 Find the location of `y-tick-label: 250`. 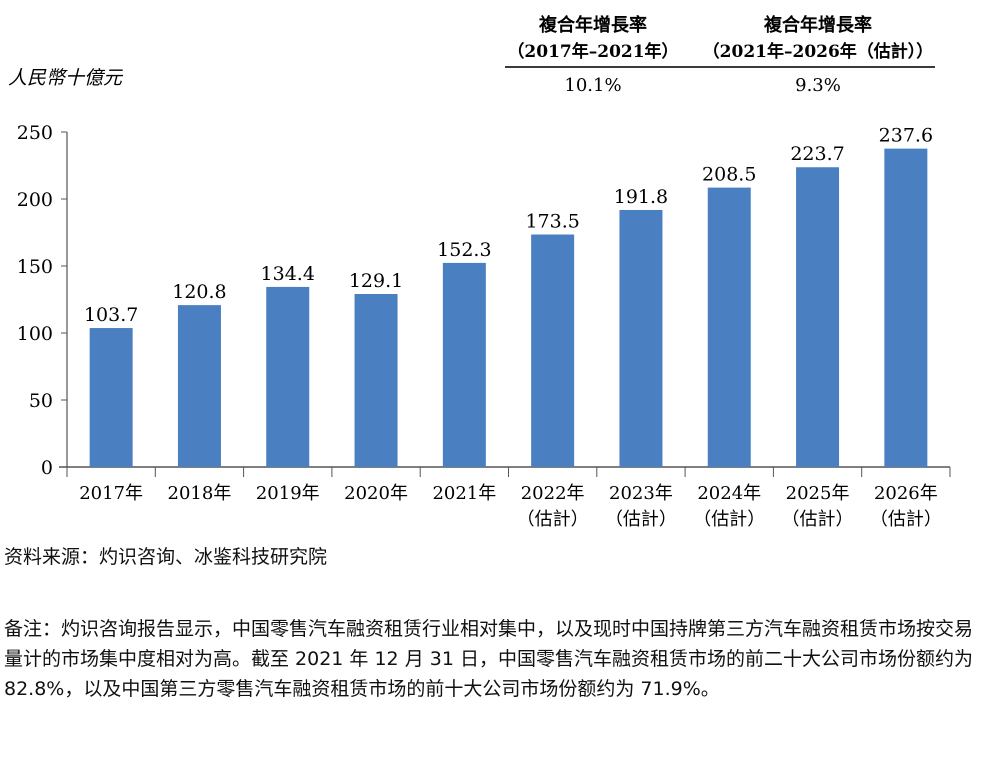

y-tick-label: 250 is located at coordinates (35, 133).